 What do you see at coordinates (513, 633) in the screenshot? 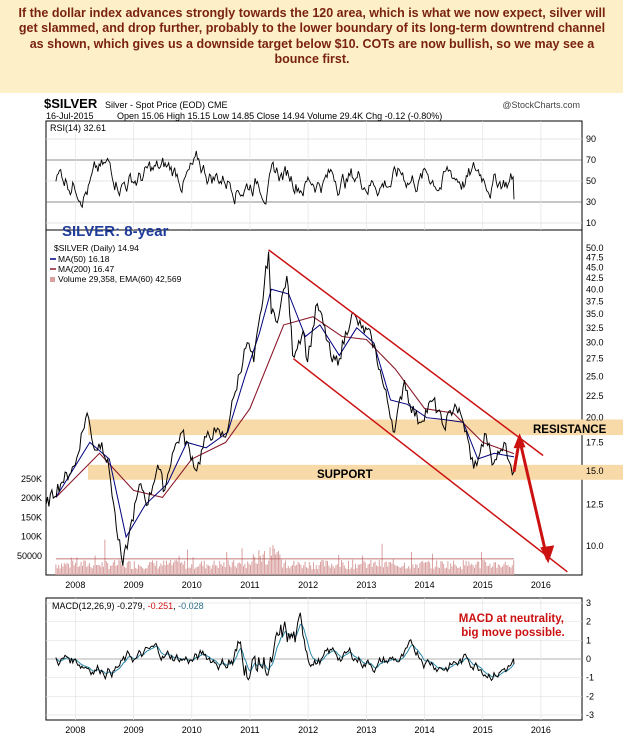
I see `macd-annotation-line2: big move possible.` at bounding box center [513, 633].